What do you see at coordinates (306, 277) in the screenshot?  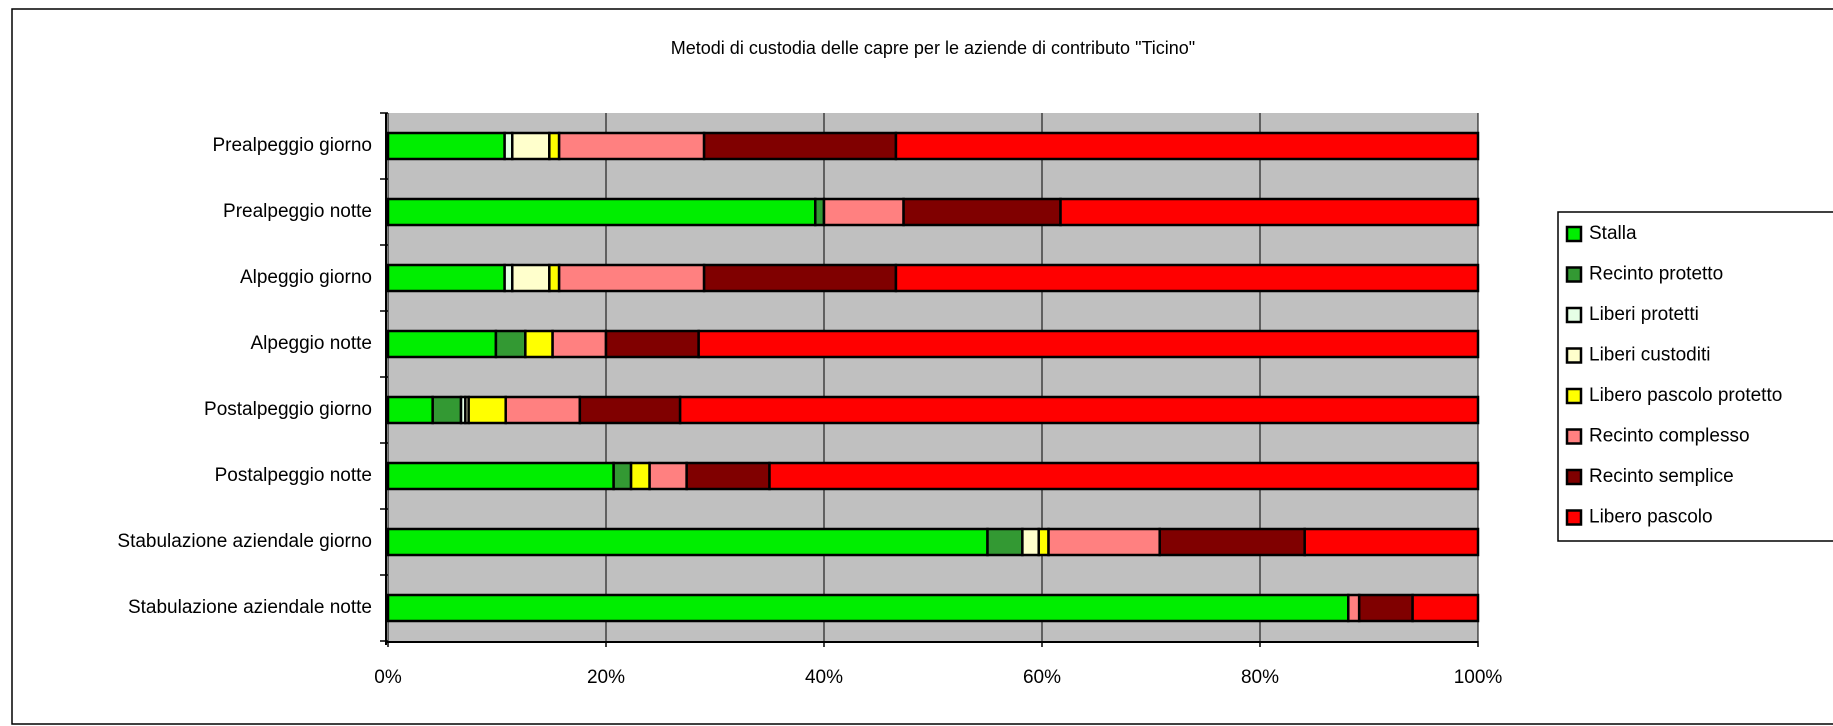 I see `y-tick-label: Alpeggio giorno` at bounding box center [306, 277].